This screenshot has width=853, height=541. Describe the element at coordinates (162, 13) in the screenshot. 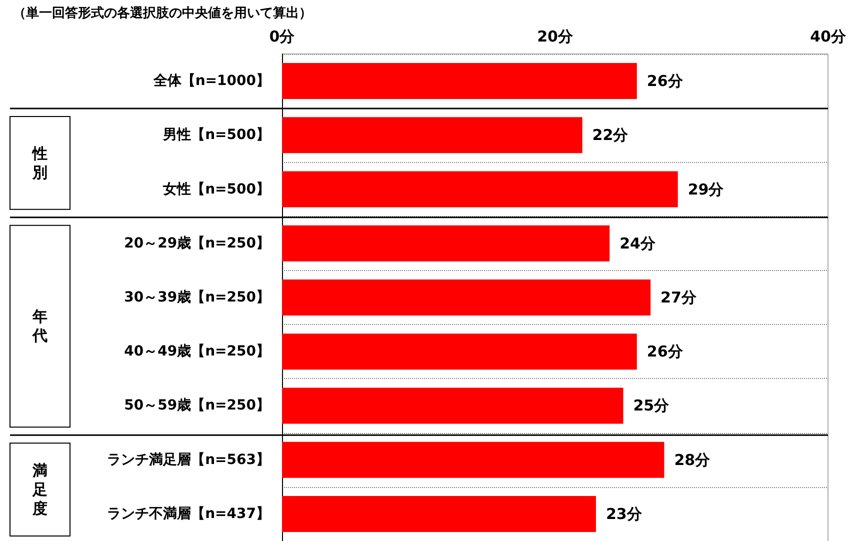

I see `text: （単一回答形式の各選択肢の中央値を用いて算出）` at that location.